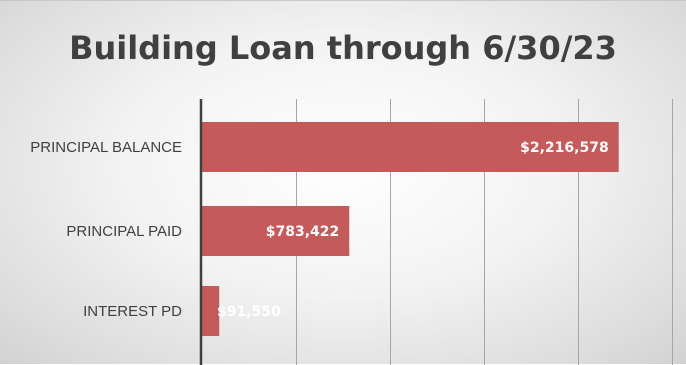 The width and height of the screenshot is (686, 365). I want to click on value-label-2: $91,550, so click(249, 312).